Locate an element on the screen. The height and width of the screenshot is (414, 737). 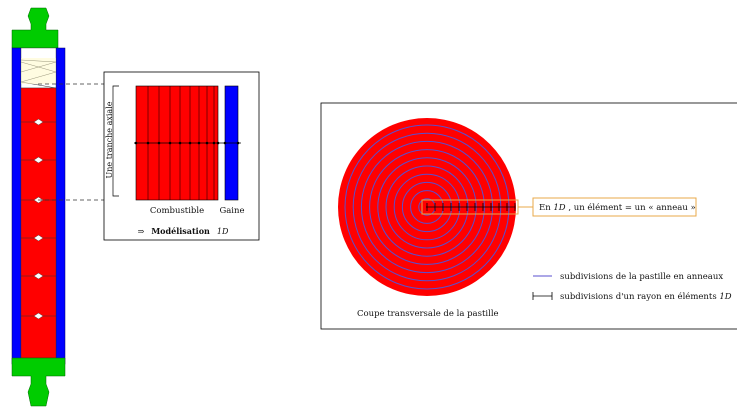
spring-zone is located at coordinates (38, 71).